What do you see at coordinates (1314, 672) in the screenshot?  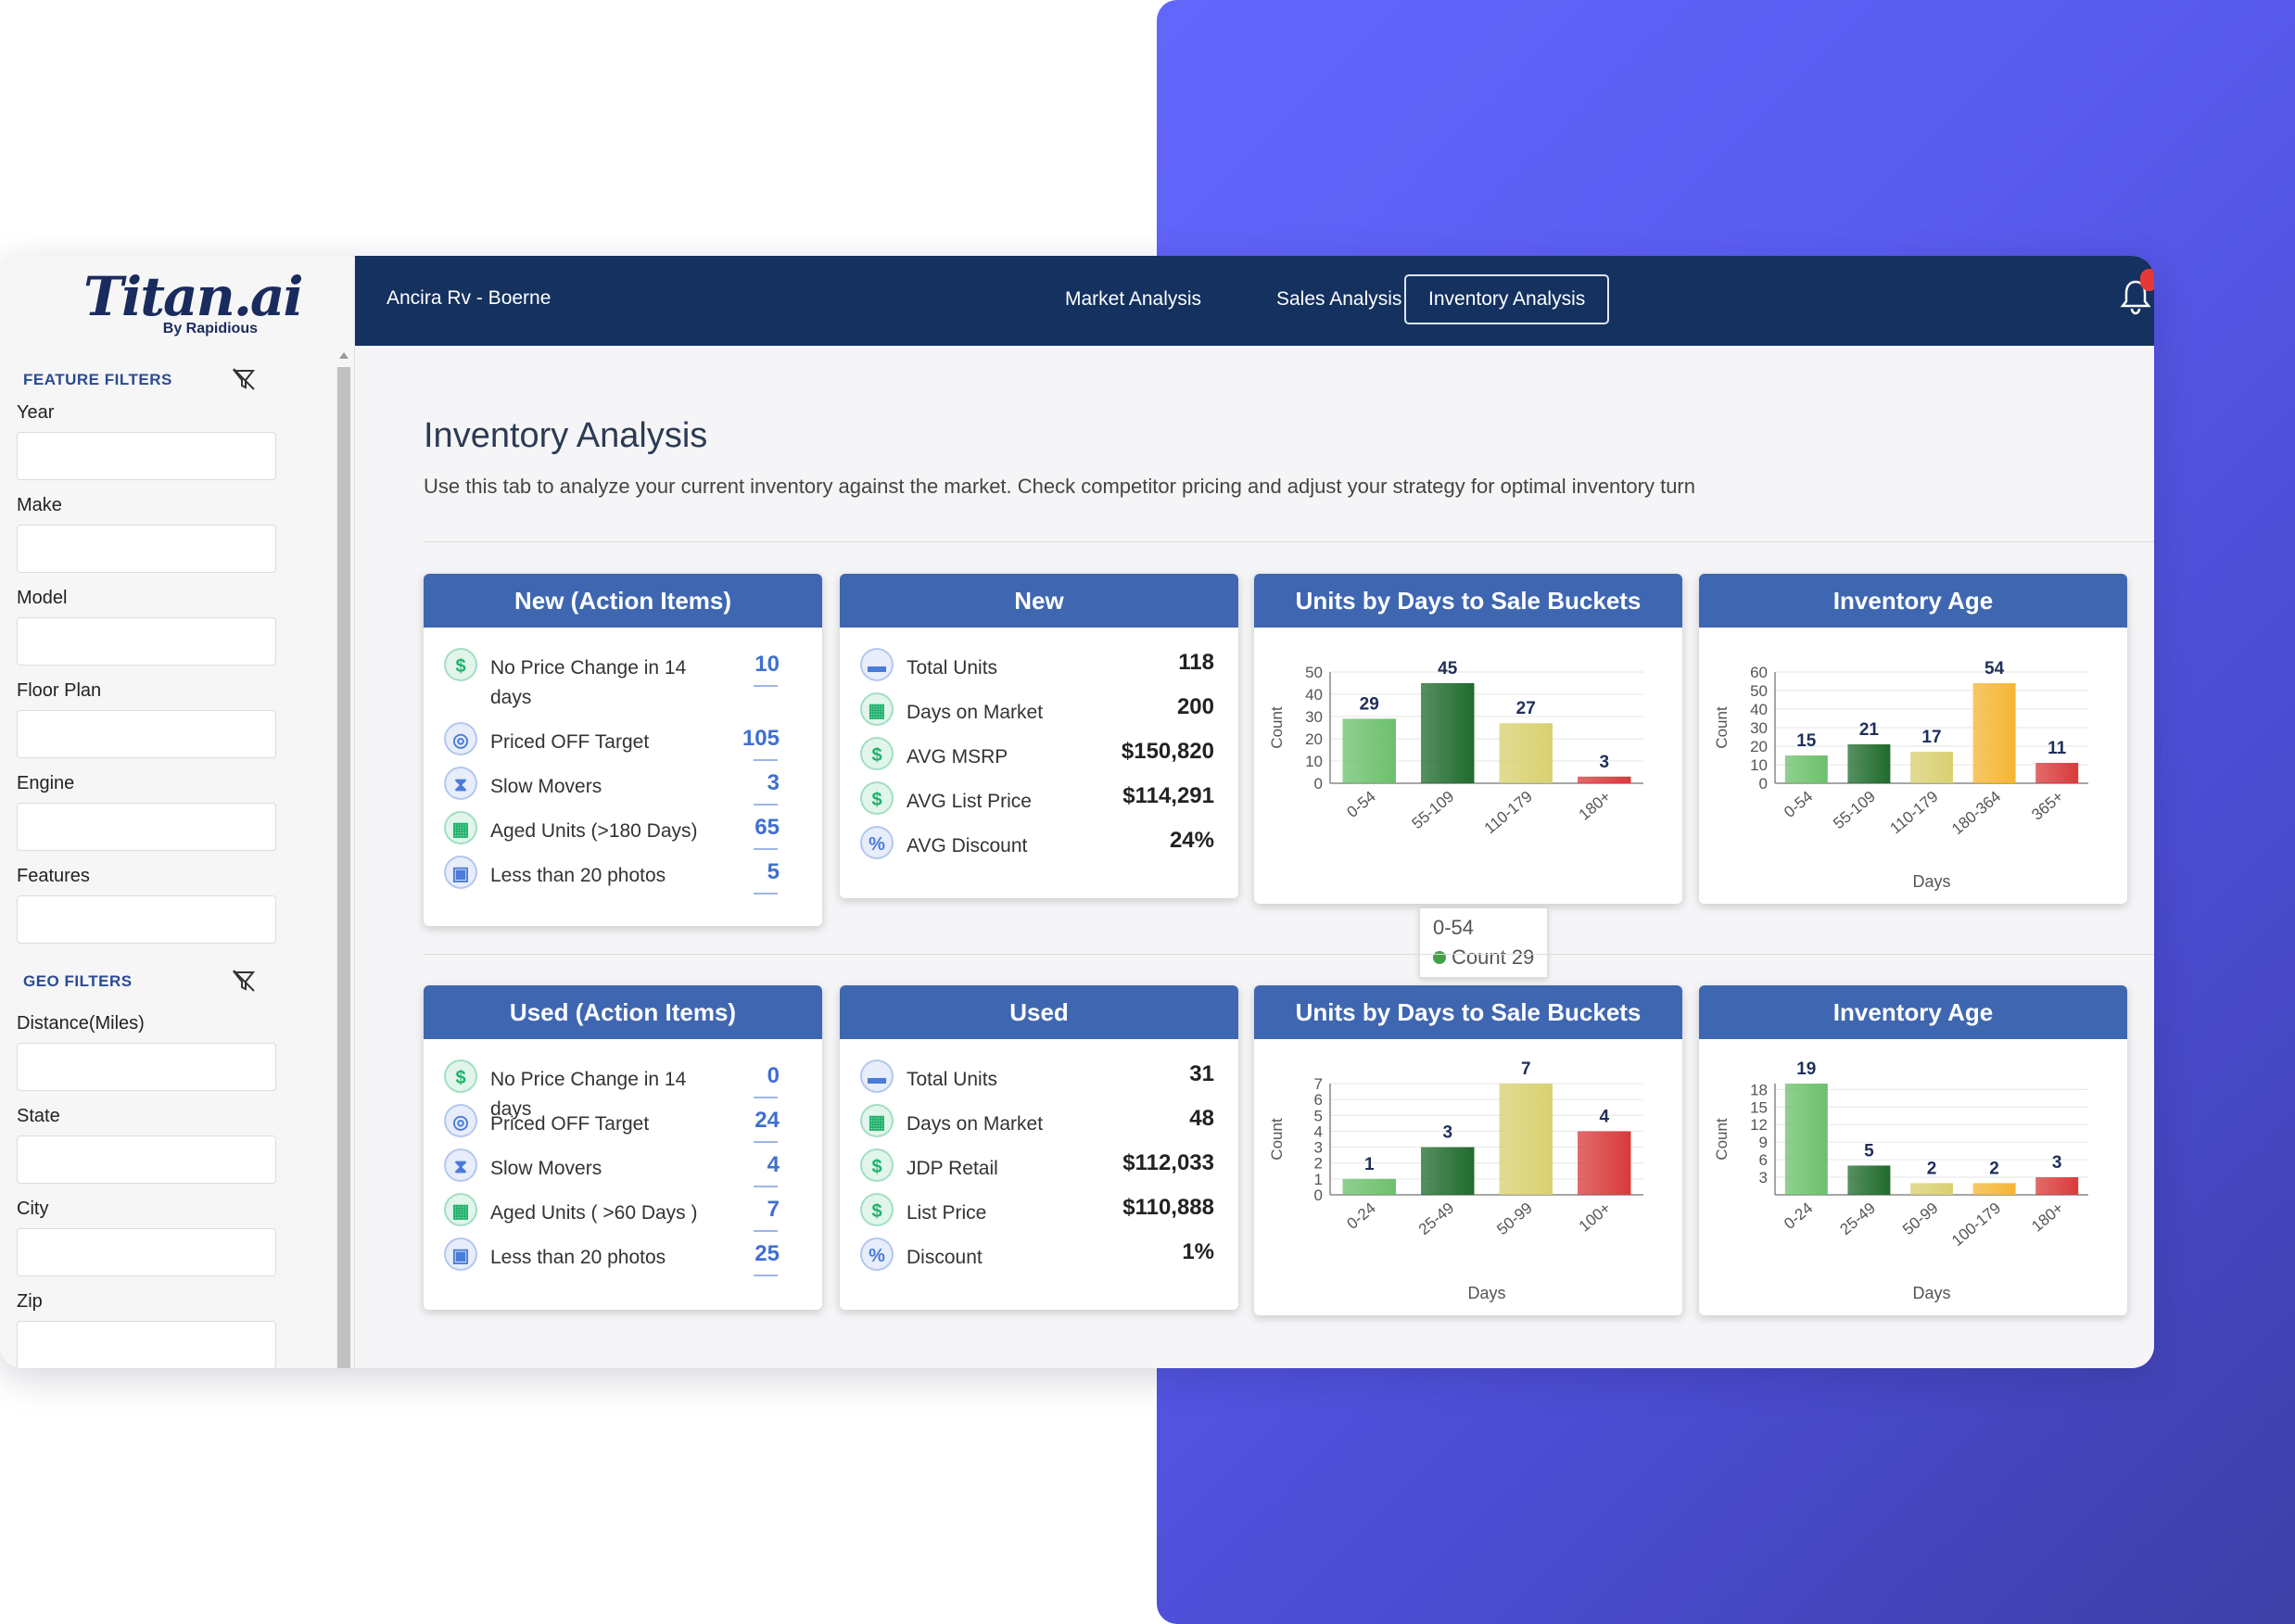 I see `y-tick-label: 50` at bounding box center [1314, 672].